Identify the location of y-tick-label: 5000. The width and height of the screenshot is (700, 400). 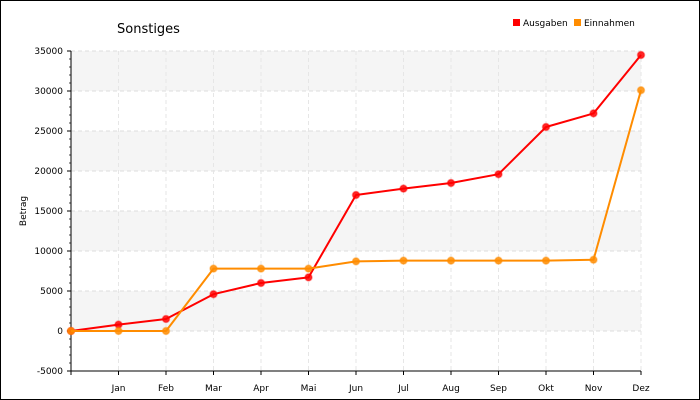
(51, 292).